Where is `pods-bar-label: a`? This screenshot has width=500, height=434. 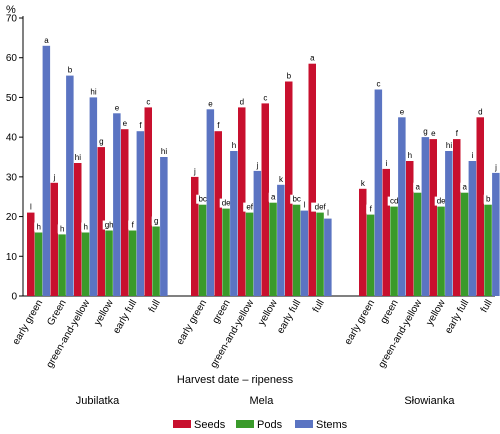
pods-bar-label: a is located at coordinates (464, 187).